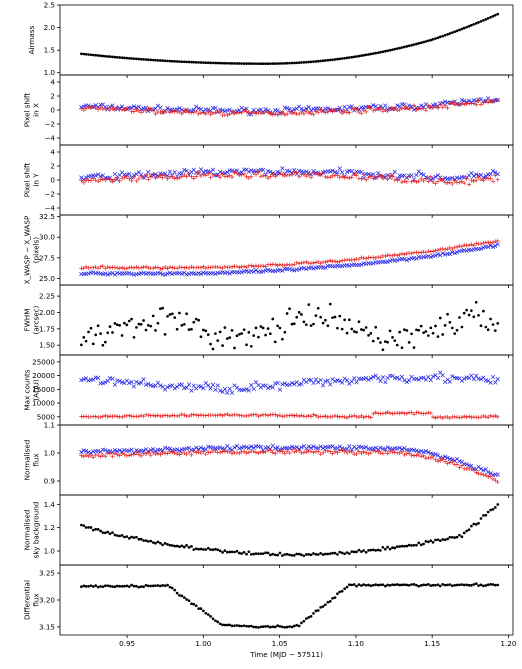 This screenshot has height=669, width=522. Describe the element at coordinates (52, 152) in the screenshot. I see `y-tick-label: 4` at that location.